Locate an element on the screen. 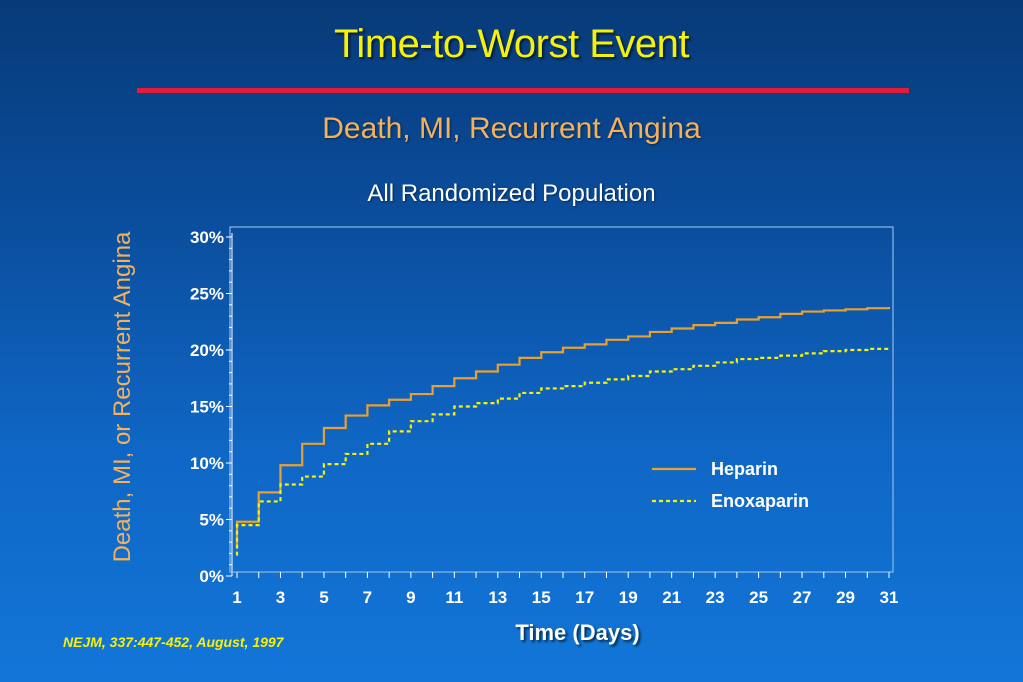 Image resolution: width=1023 pixels, height=682 pixels. x-tick-label: 11 is located at coordinates (454, 597).